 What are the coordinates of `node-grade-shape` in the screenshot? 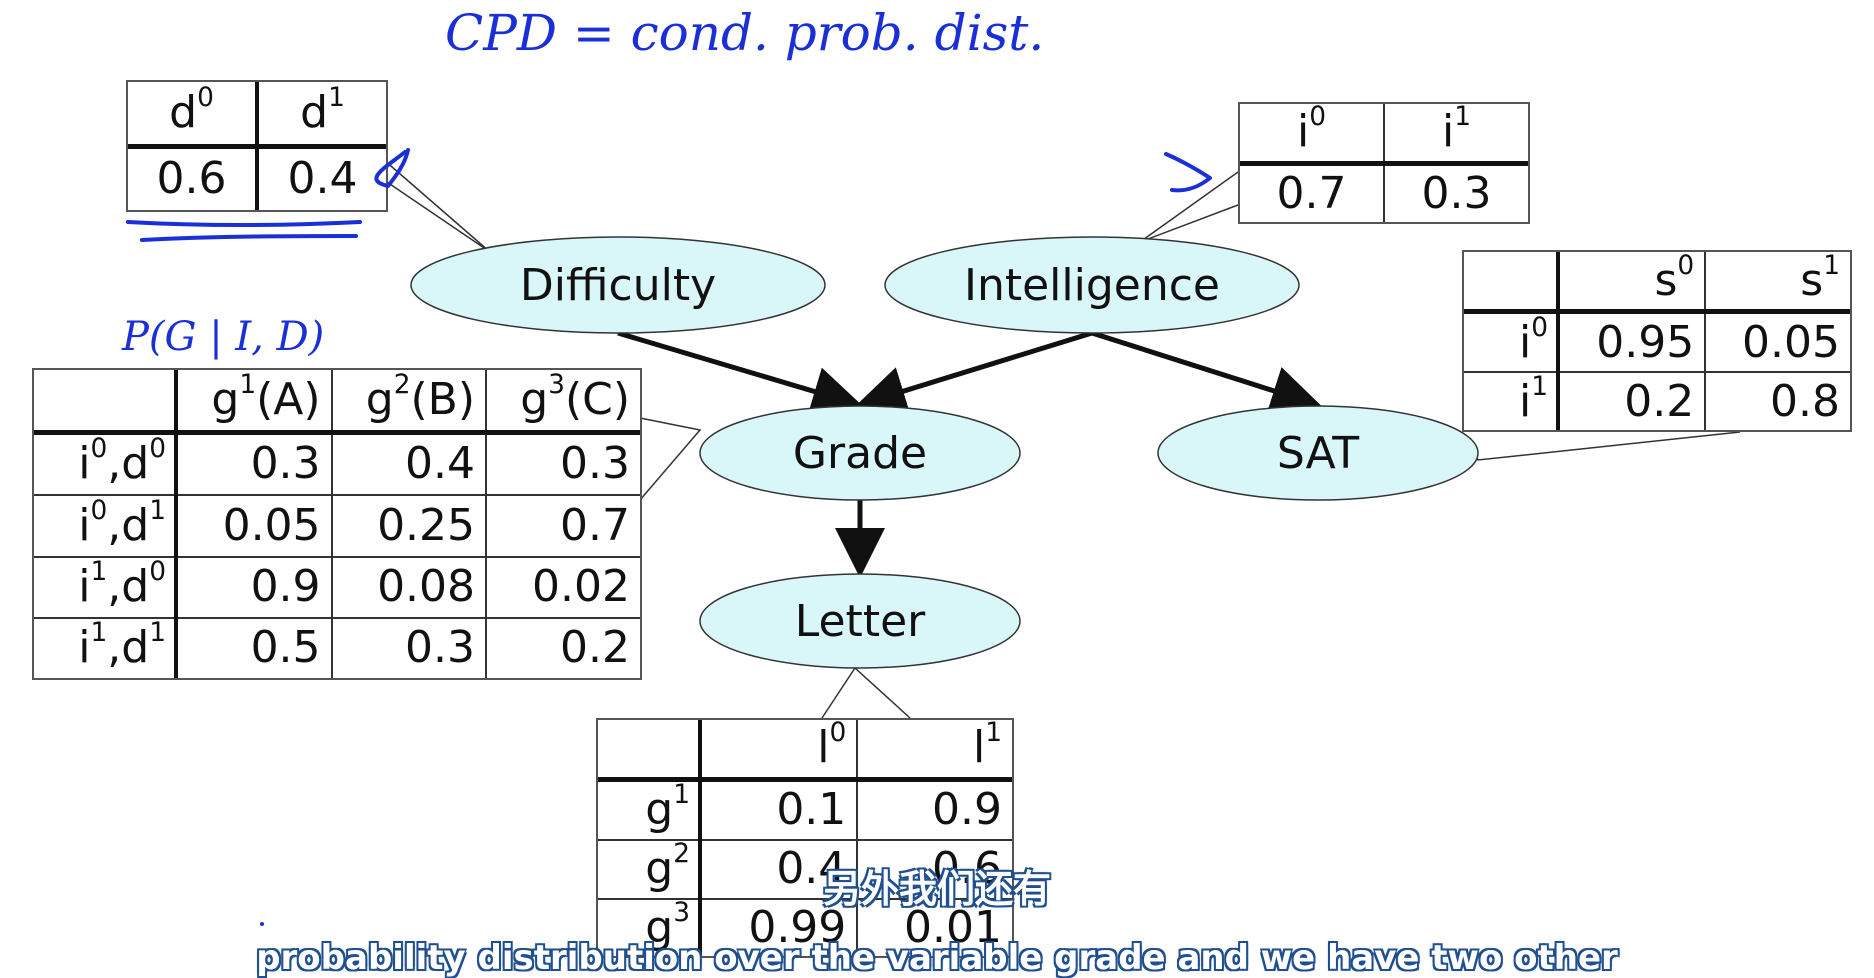 It's located at (860, 453).